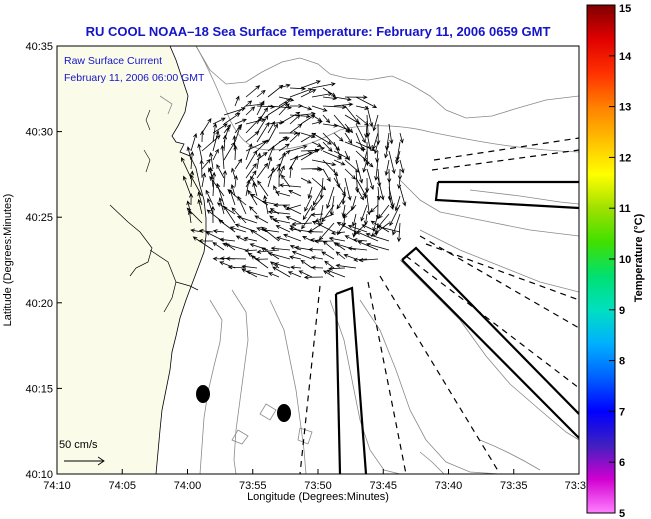  Describe the element at coordinates (575, 486) in the screenshot. I see `x-tick-label: 73:3` at that location.